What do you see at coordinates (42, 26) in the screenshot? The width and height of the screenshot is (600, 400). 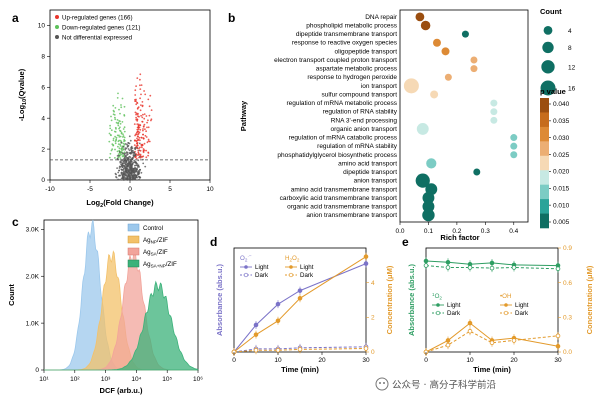 I see `tick-label: 10` at bounding box center [42, 26].